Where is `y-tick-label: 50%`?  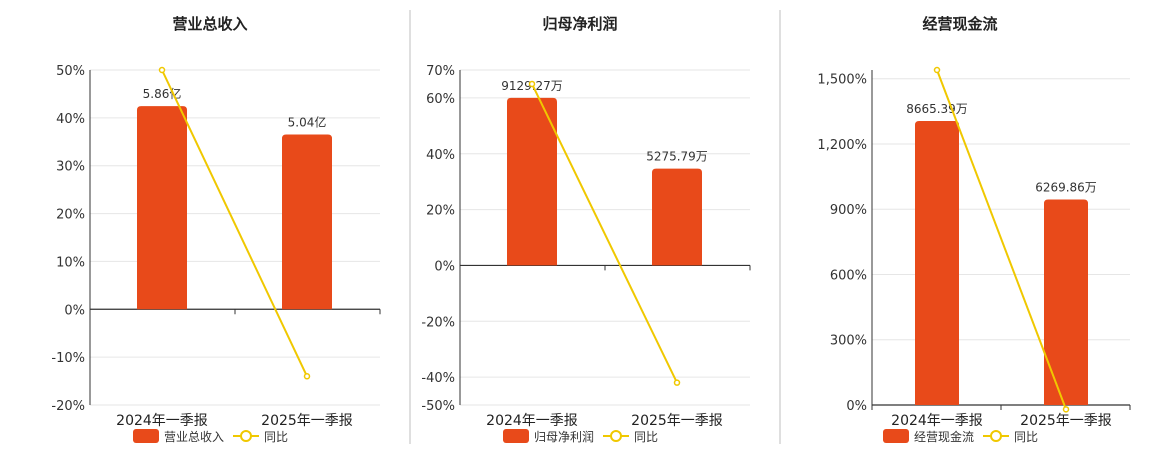
y-tick-label: 50% is located at coordinates (70, 71).